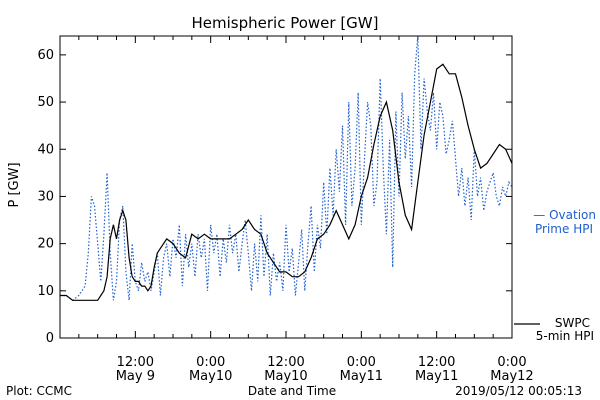 The width and height of the screenshot is (600, 400). Describe the element at coordinates (45, 149) in the screenshot. I see `y-tick-label: 40` at that location.